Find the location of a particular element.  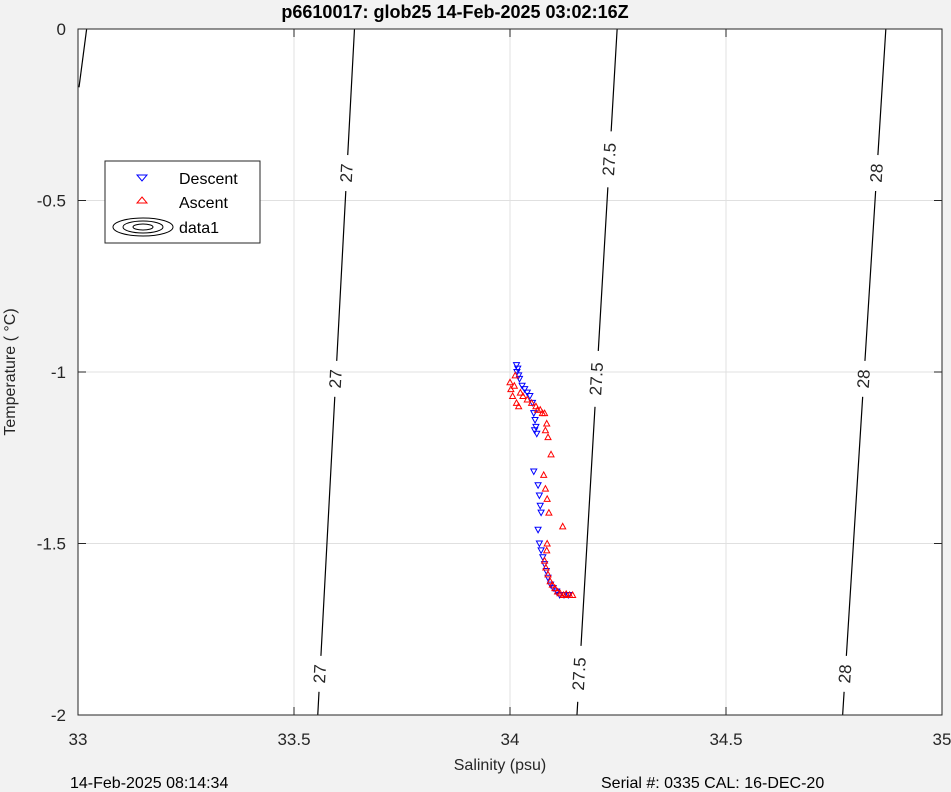

x-tick-label: 33.5 is located at coordinates (293, 739).